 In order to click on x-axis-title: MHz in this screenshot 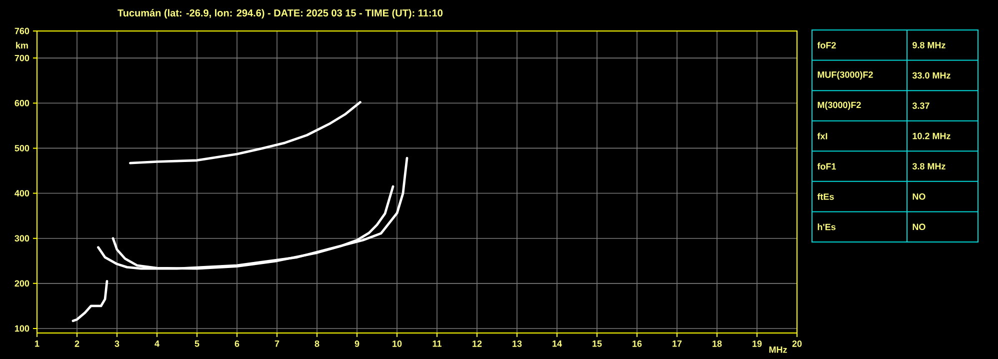, I will do `click(778, 349)`.